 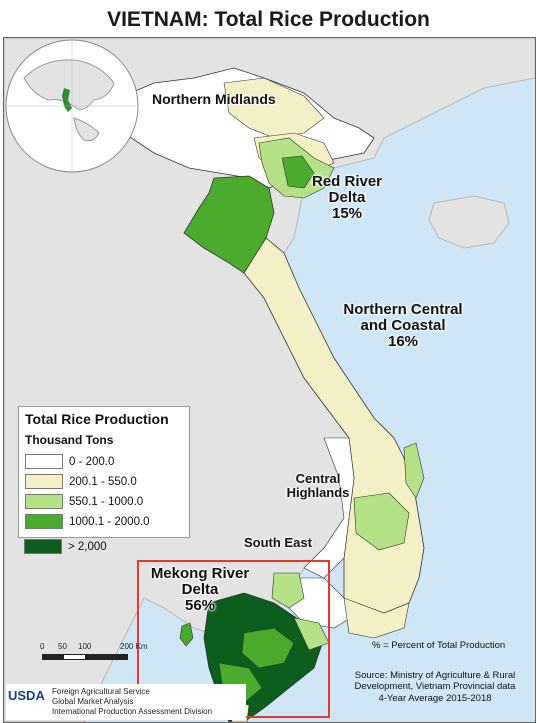 I want to click on label-red-river-pct: 15%, so click(x=347, y=213).